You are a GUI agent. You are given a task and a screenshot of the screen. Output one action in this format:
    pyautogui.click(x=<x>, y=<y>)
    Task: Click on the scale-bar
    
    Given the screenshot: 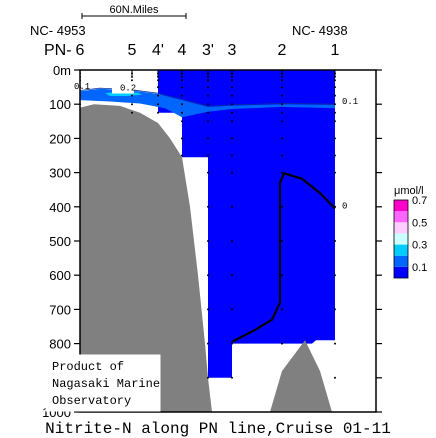 What is the action you would take?
    pyautogui.click(x=134, y=16)
    